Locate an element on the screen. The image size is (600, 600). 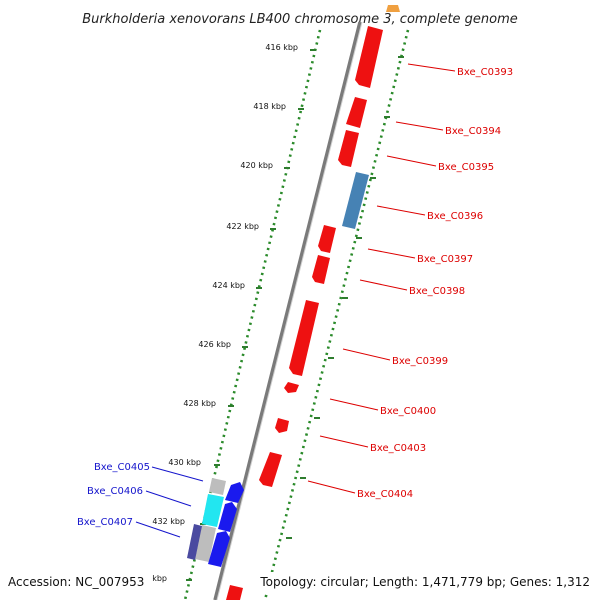
gene-bxe-c0395 is located at coordinates (348, 148).